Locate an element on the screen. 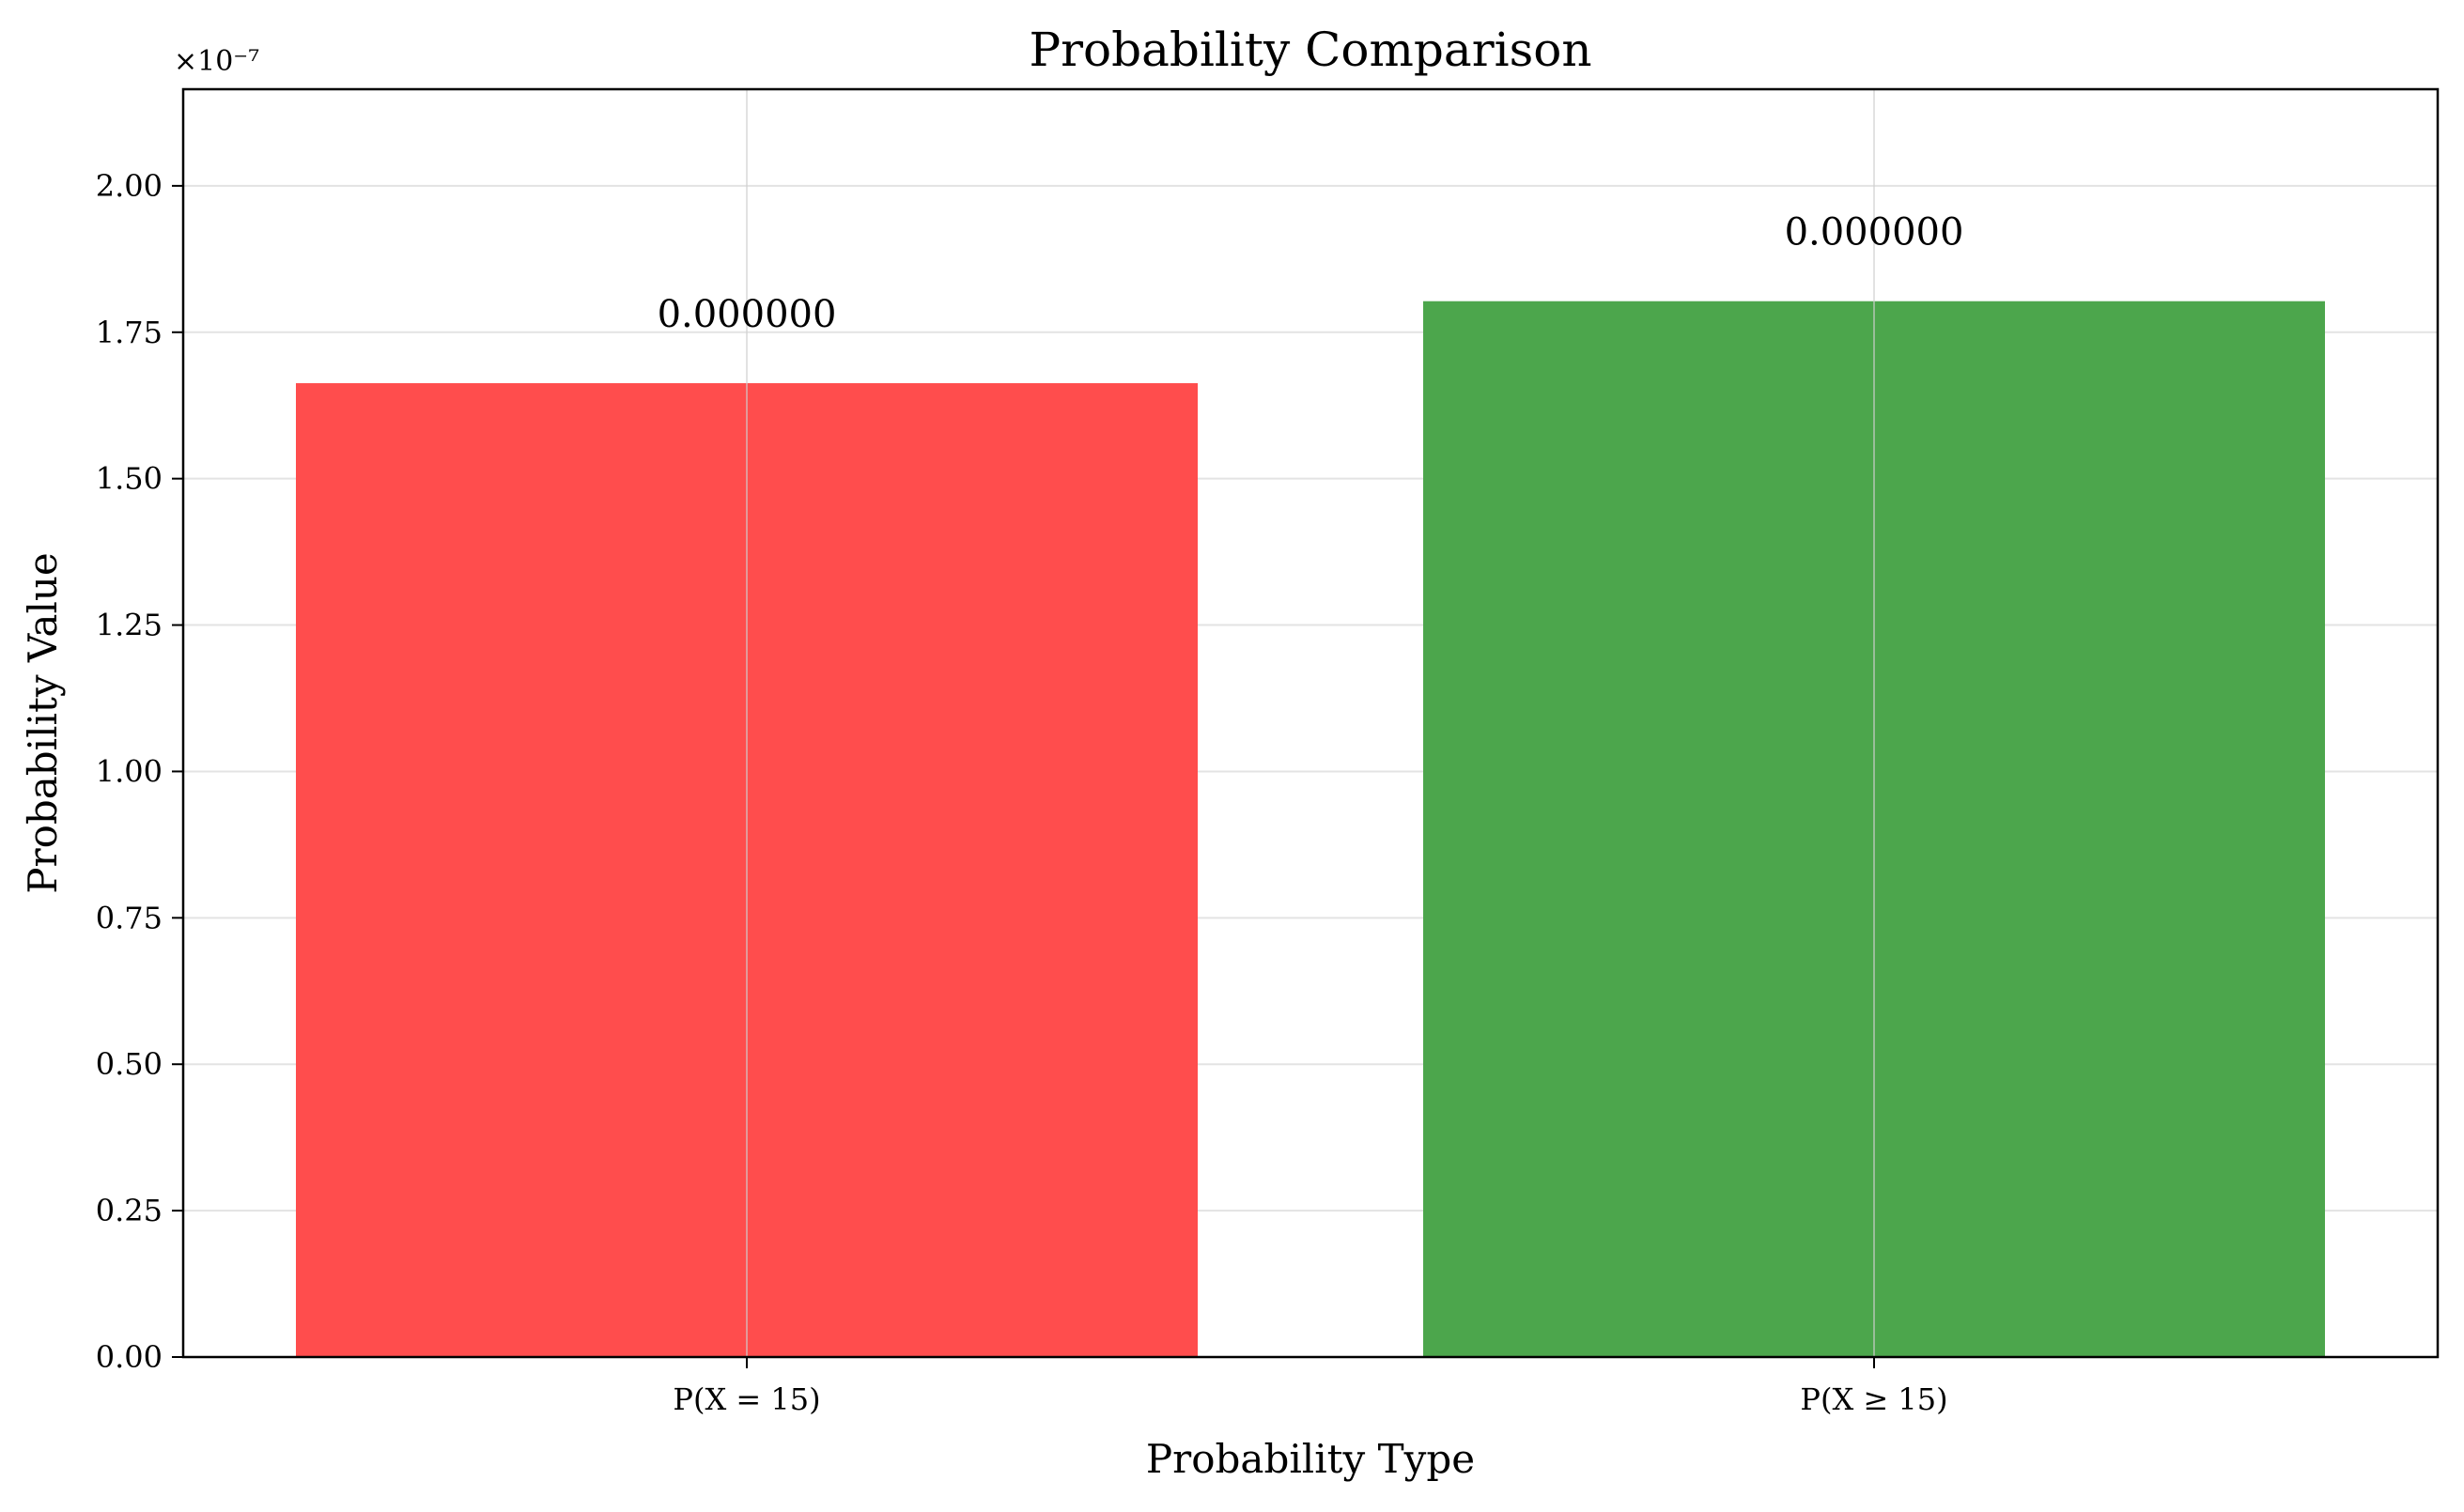  y-tick-label: 0.75 is located at coordinates (129, 917).